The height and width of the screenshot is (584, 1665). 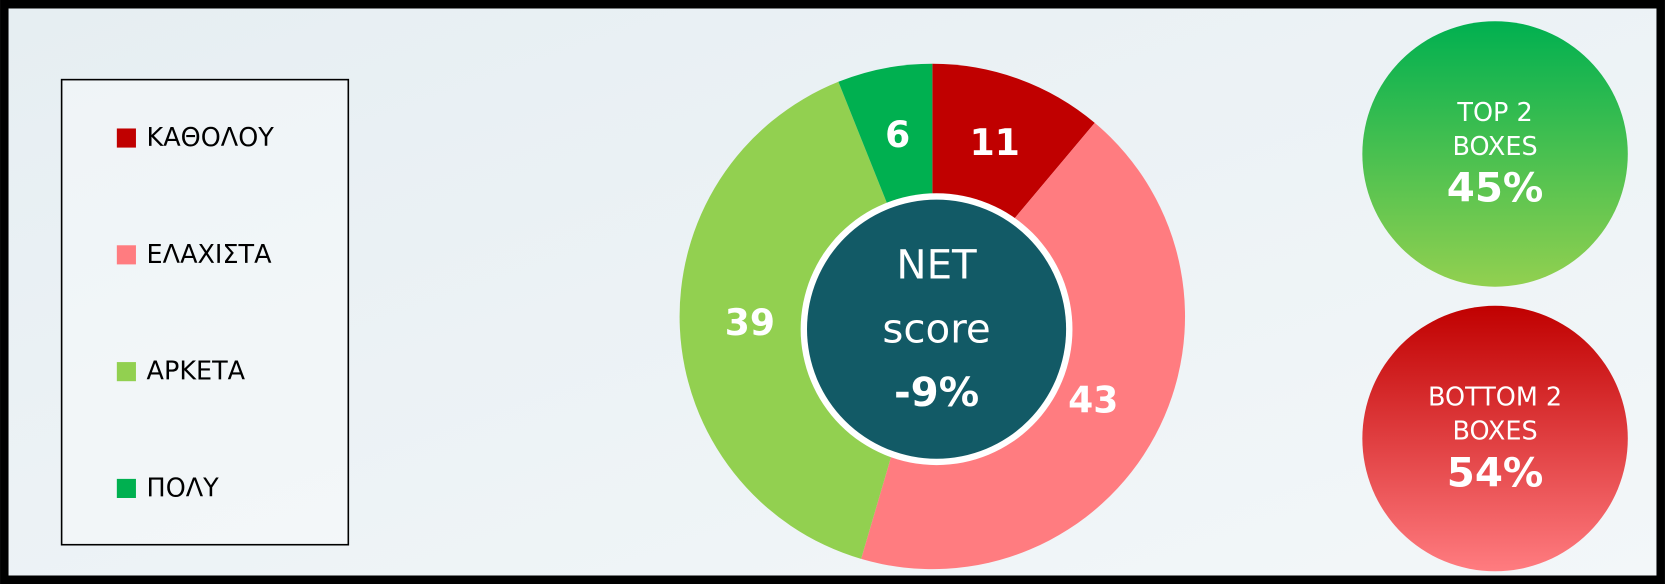 I want to click on data-label: 39, so click(x=750, y=322).